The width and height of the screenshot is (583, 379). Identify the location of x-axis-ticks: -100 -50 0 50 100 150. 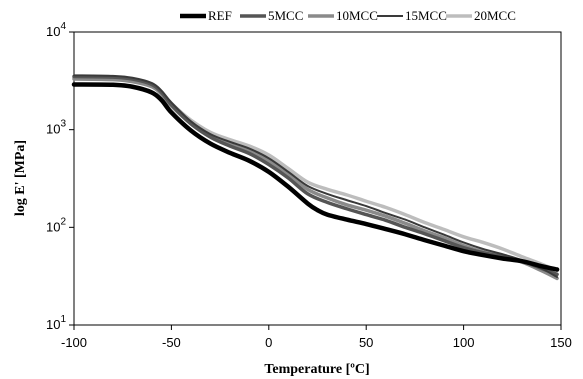
(316, 337).